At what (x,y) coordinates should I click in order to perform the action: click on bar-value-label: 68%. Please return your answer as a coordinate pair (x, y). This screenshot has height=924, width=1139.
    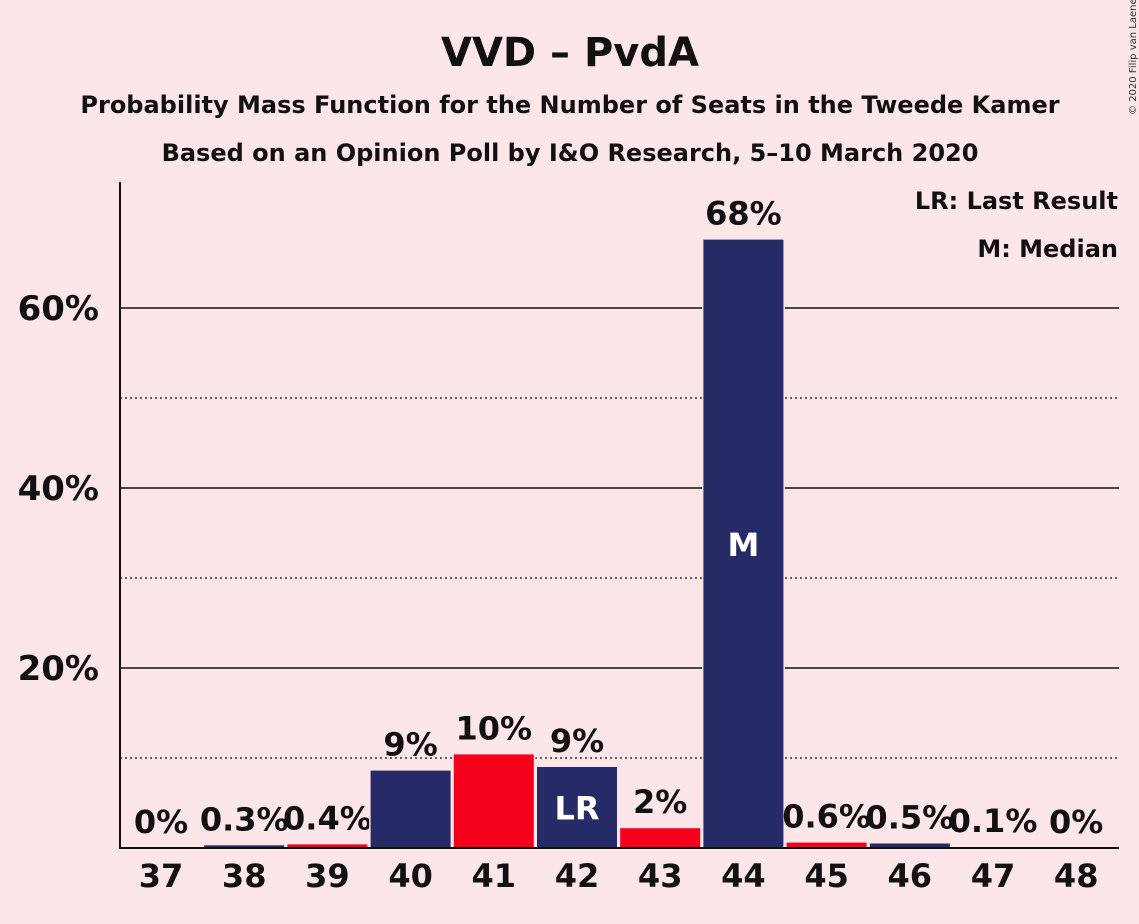
    Looking at the image, I should click on (743, 214).